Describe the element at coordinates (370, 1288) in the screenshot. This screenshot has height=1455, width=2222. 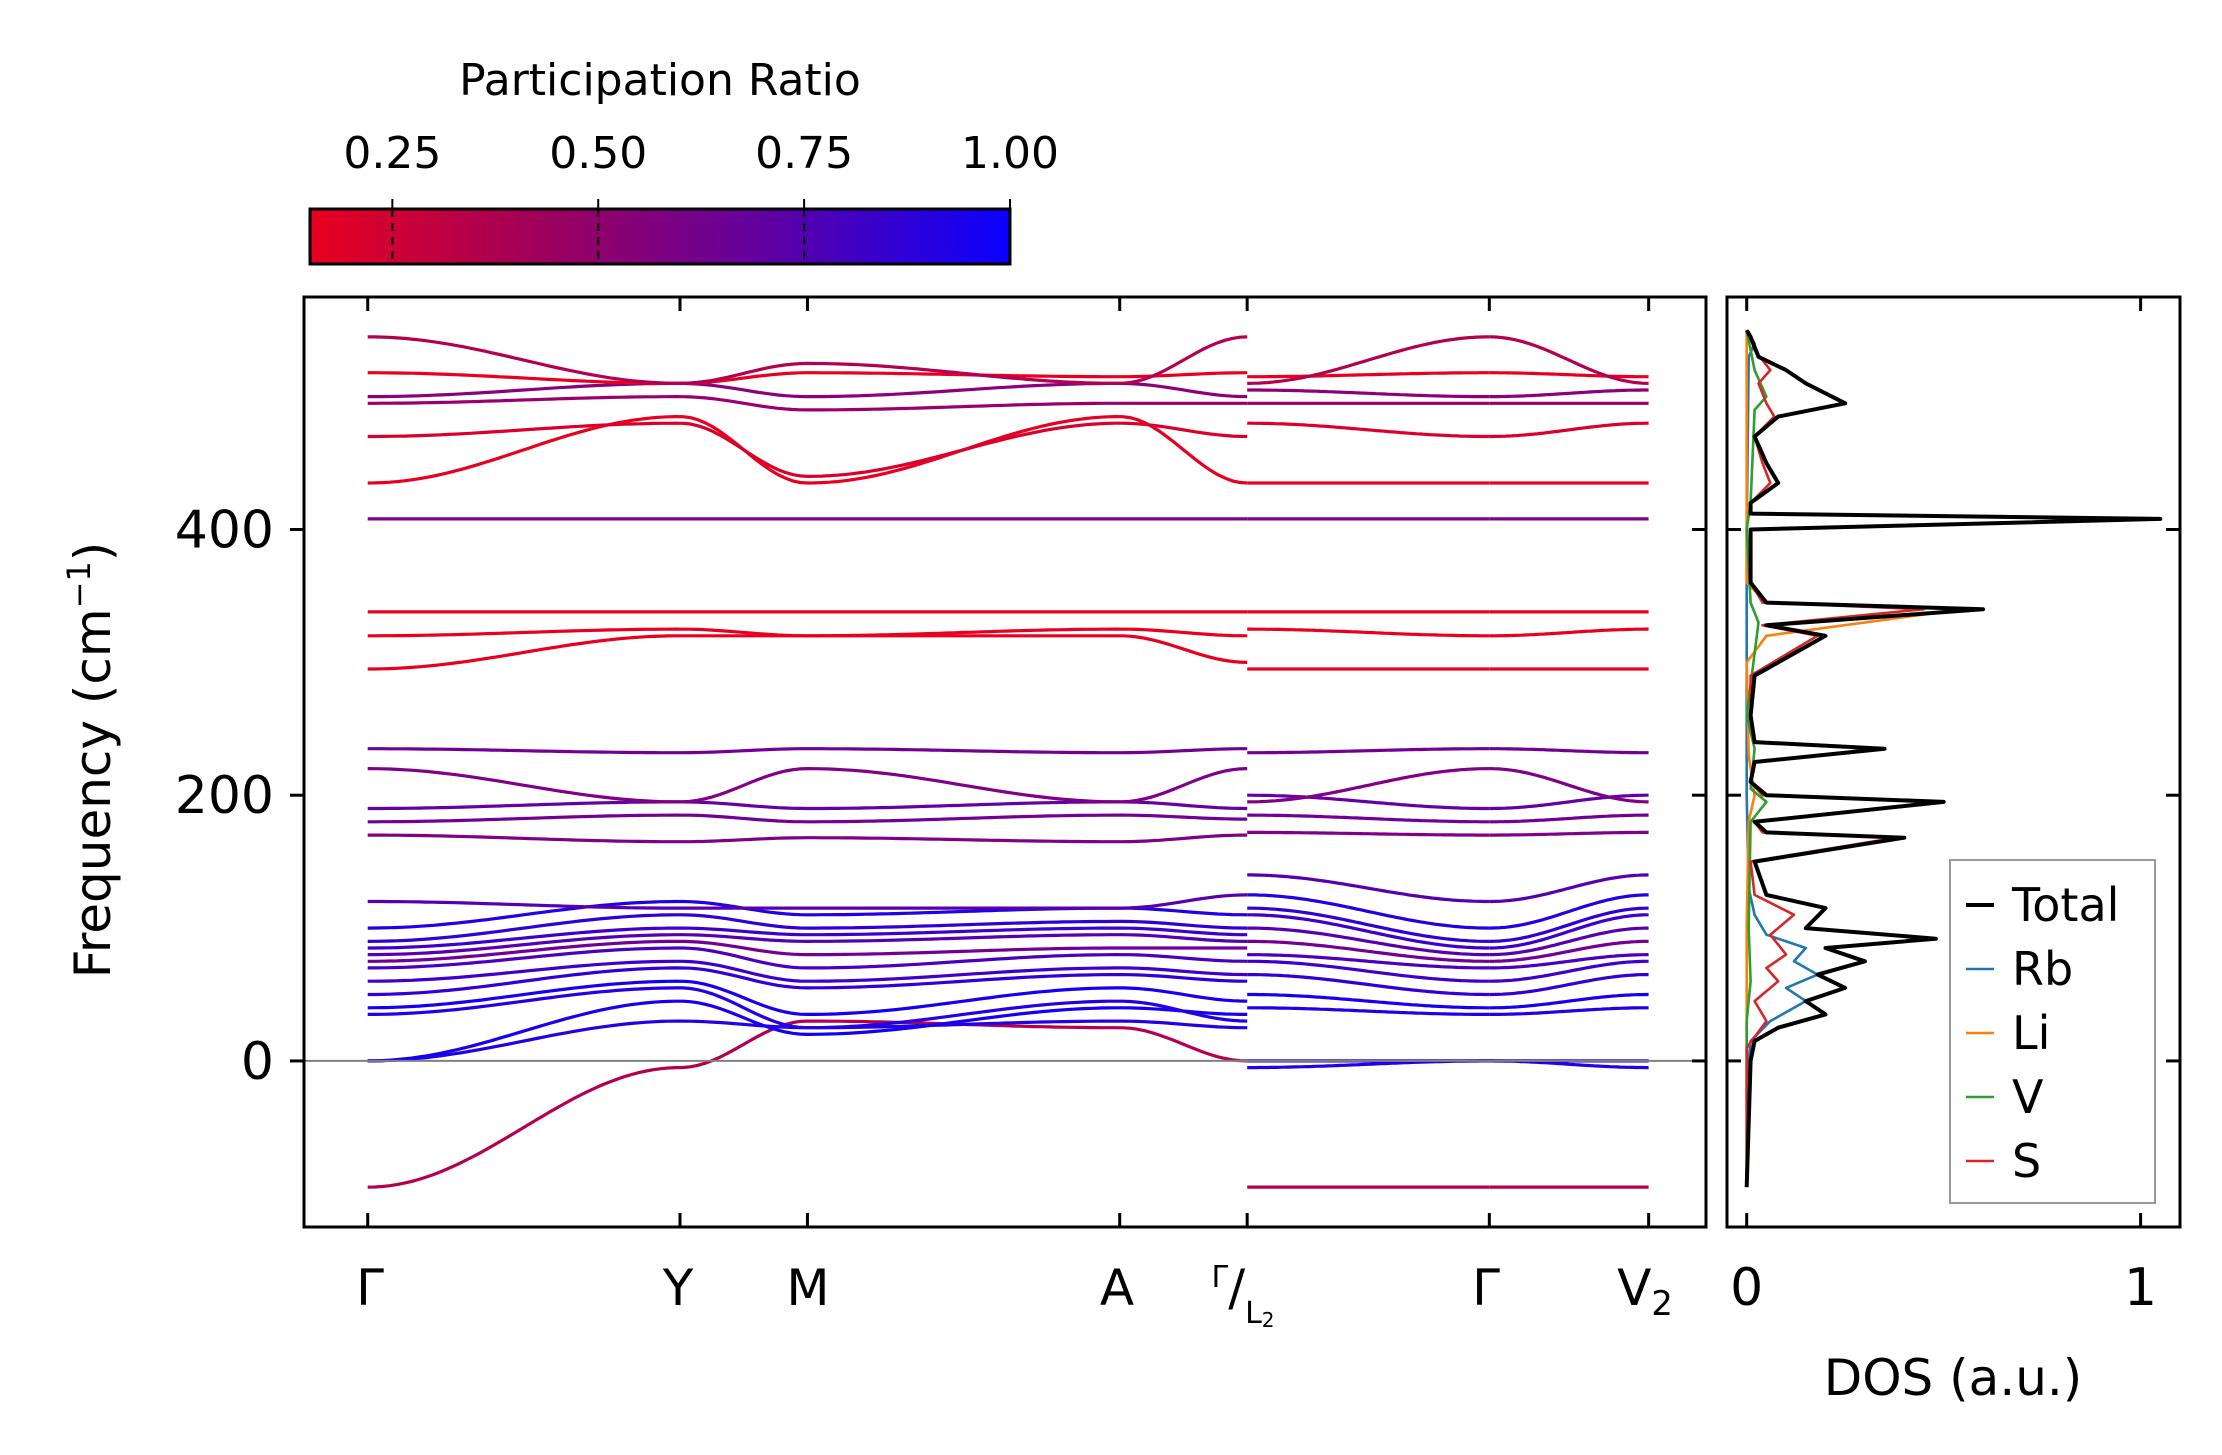
I see `tick-label-gamma: Γ` at that location.